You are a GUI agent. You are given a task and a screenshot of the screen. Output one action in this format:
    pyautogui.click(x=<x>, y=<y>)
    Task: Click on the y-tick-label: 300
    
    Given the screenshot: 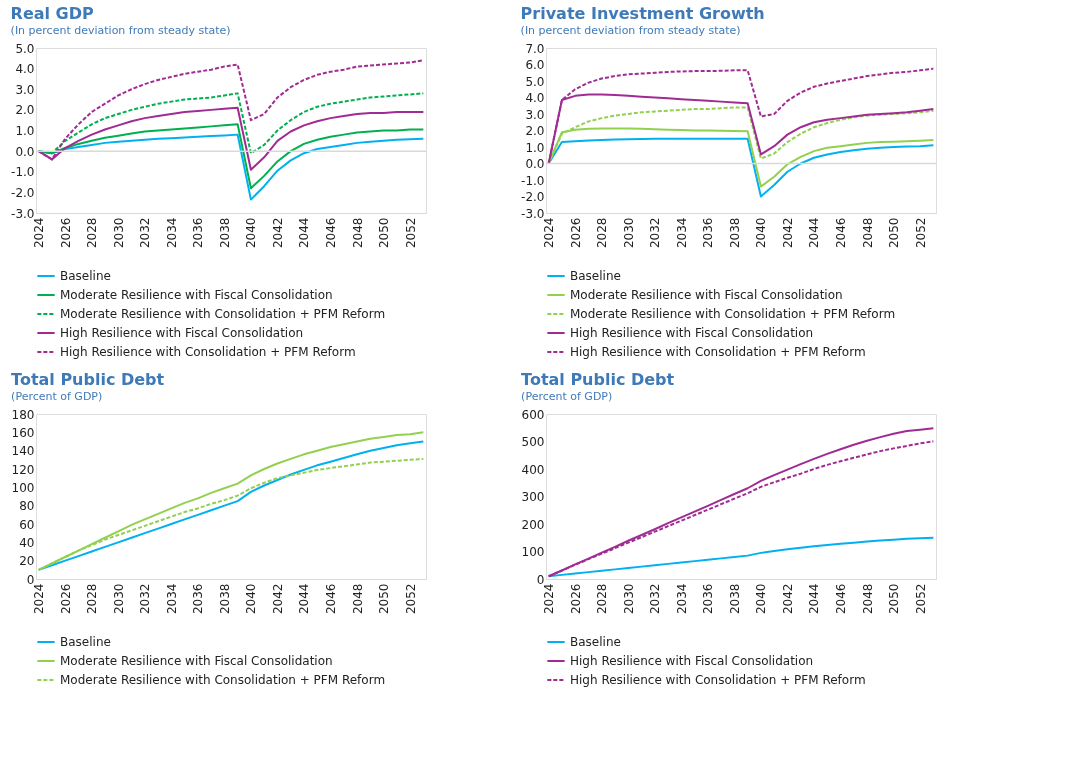 What is the action you would take?
    pyautogui.click(x=533, y=497)
    